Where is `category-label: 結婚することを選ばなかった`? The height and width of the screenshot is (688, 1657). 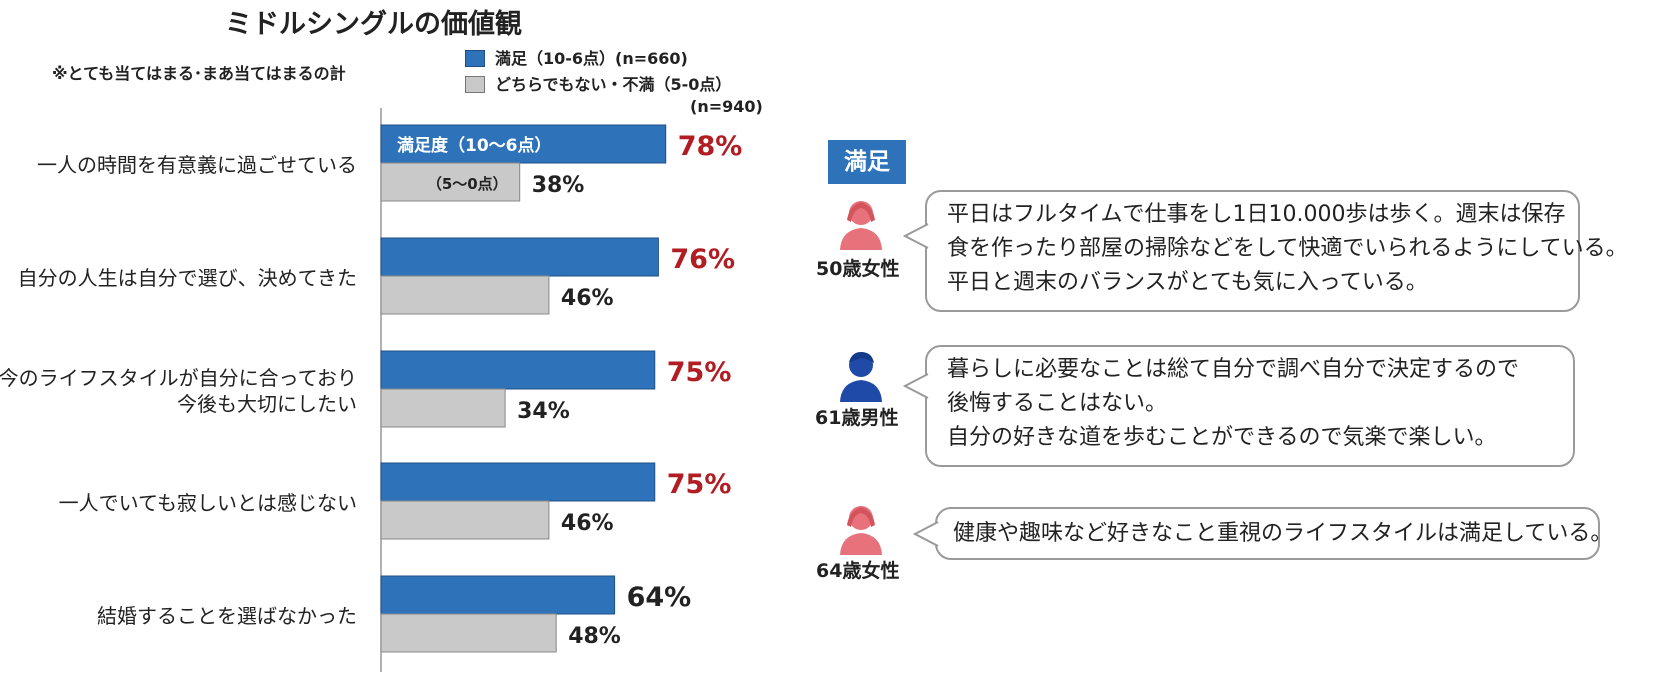 category-label: 結婚することを選ばなかった is located at coordinates (227, 616).